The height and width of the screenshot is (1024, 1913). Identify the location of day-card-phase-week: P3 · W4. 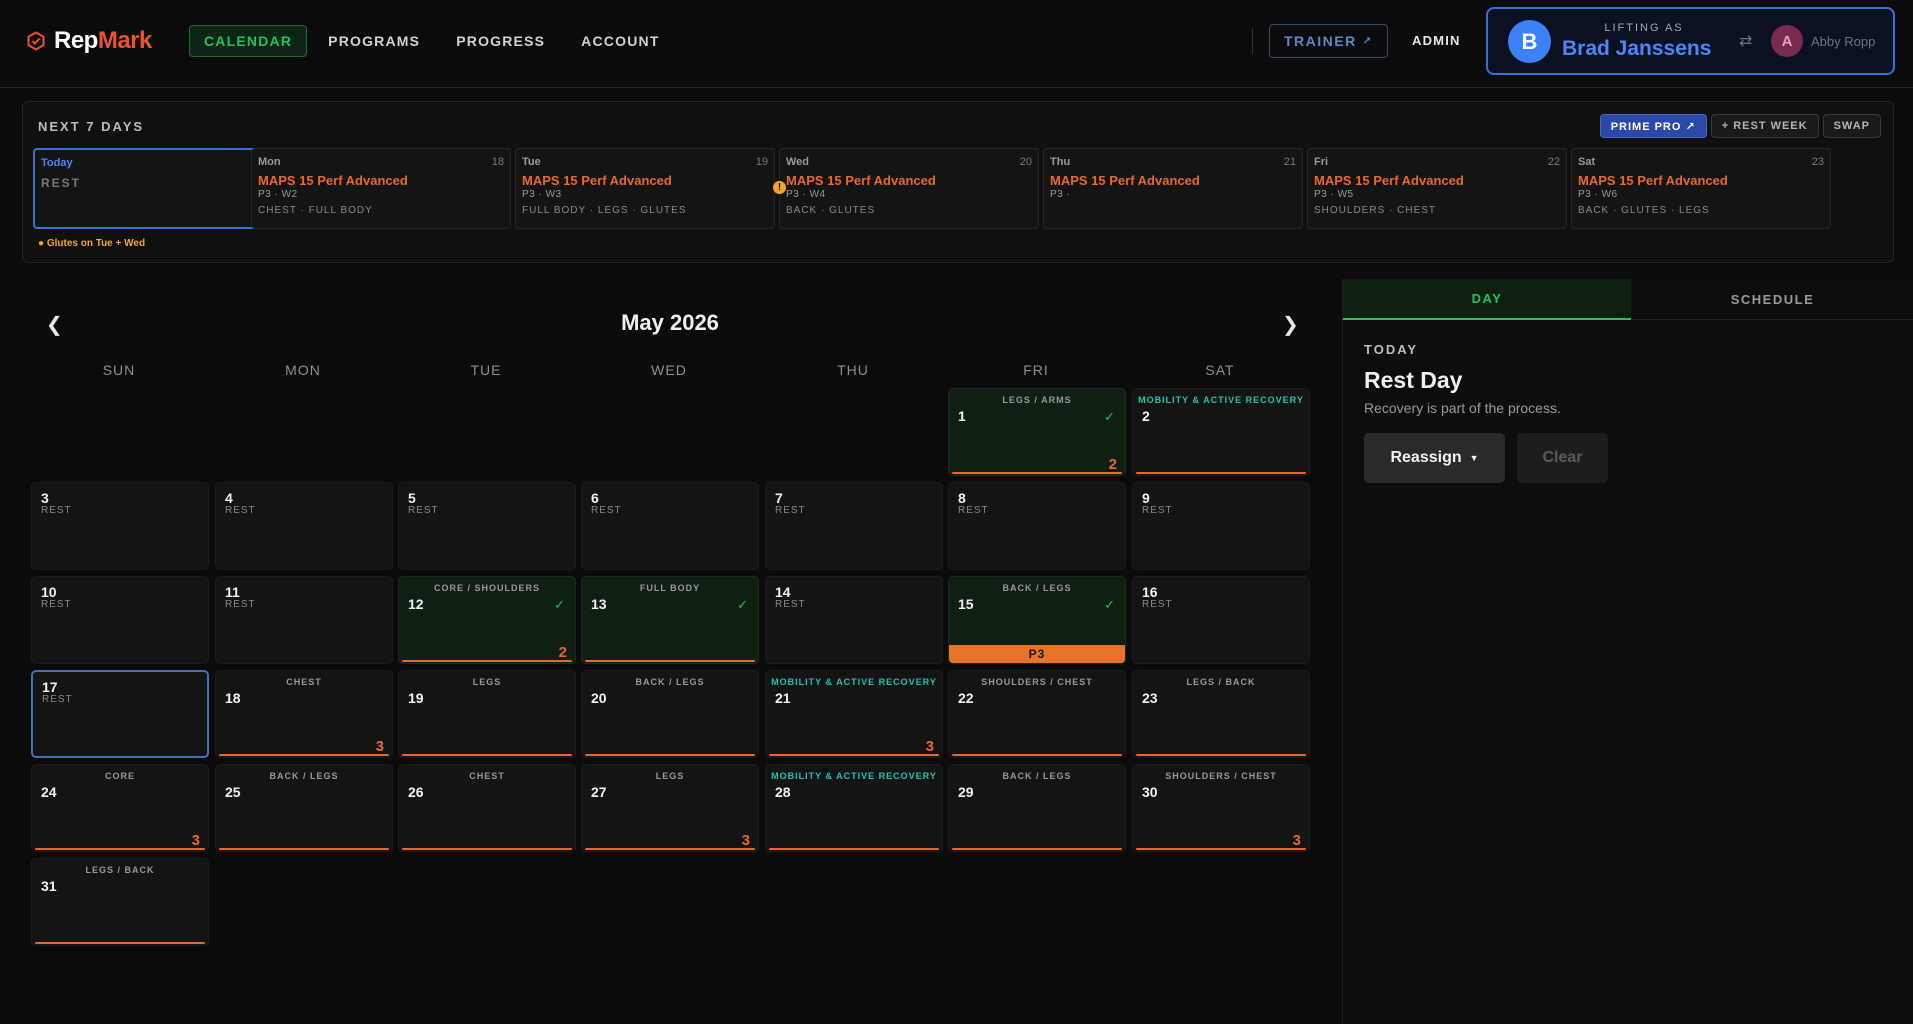
(806, 194).